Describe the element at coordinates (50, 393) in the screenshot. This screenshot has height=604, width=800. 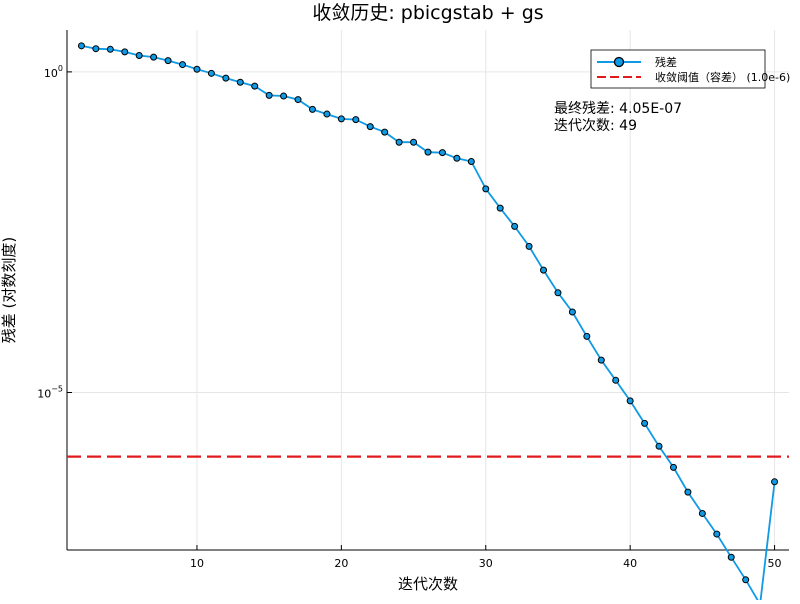
I see `y-tick-label: 10⁻⁵` at that location.